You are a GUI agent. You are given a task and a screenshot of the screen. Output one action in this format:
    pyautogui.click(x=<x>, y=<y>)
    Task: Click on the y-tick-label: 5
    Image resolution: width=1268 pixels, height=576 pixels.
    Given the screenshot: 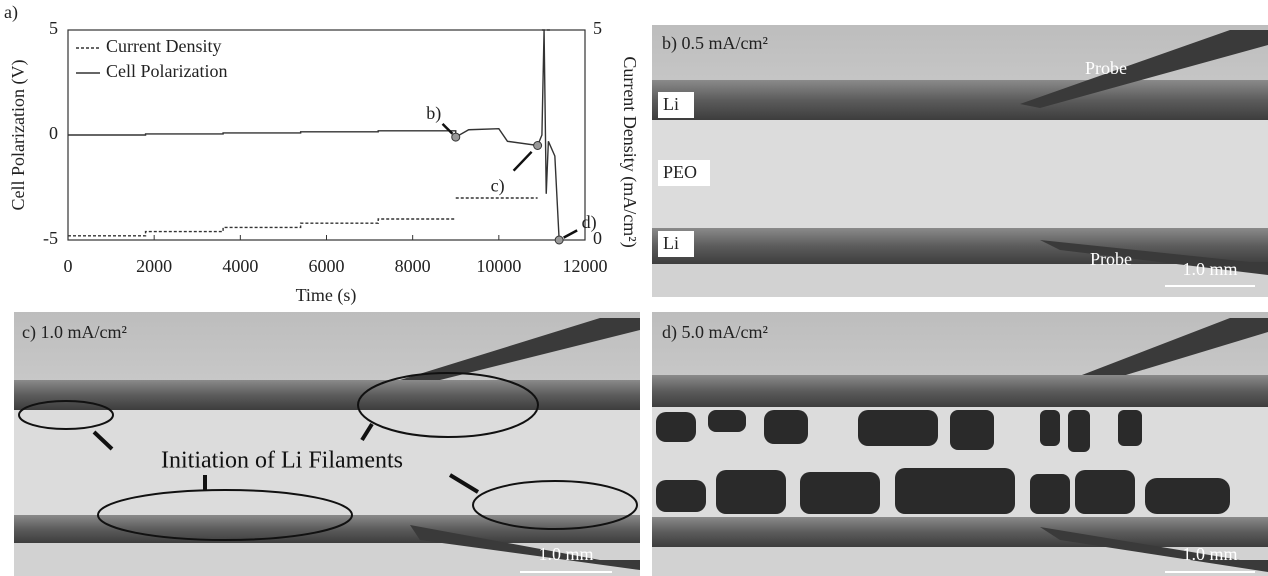 What is the action you would take?
    pyautogui.click(x=53, y=28)
    